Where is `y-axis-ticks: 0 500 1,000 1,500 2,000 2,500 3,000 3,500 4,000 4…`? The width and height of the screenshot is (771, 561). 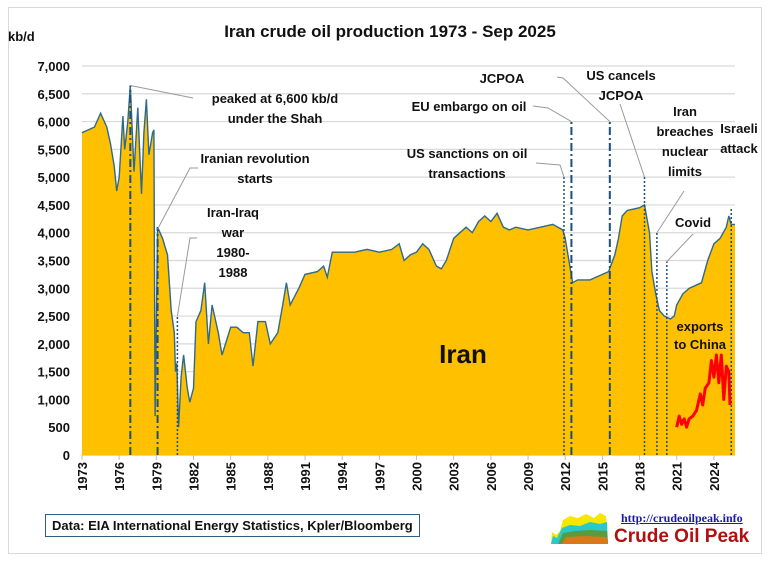 y-axis-ticks: 0 500 1,000 1,500 2,000 2,500 3,000 3,500 4,000 4… is located at coordinates (53, 261).